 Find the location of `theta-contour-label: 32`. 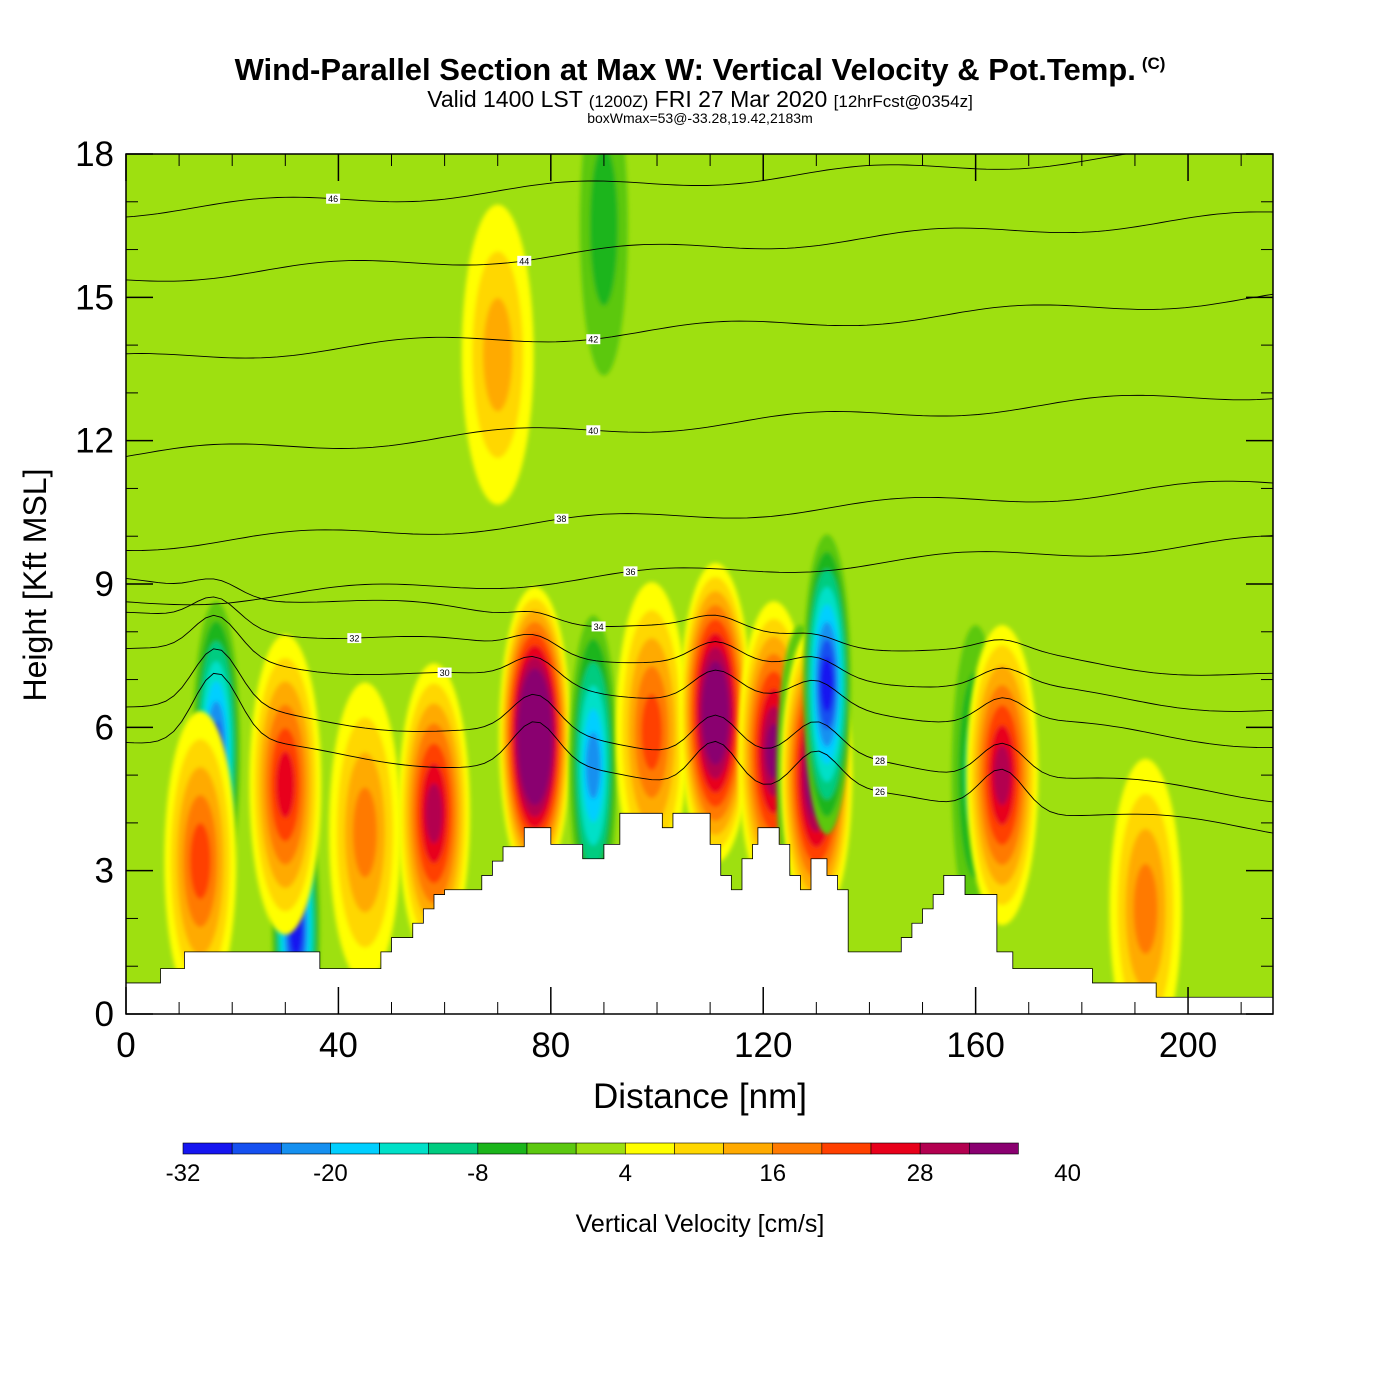

theta-contour-label: 32 is located at coordinates (354, 639).